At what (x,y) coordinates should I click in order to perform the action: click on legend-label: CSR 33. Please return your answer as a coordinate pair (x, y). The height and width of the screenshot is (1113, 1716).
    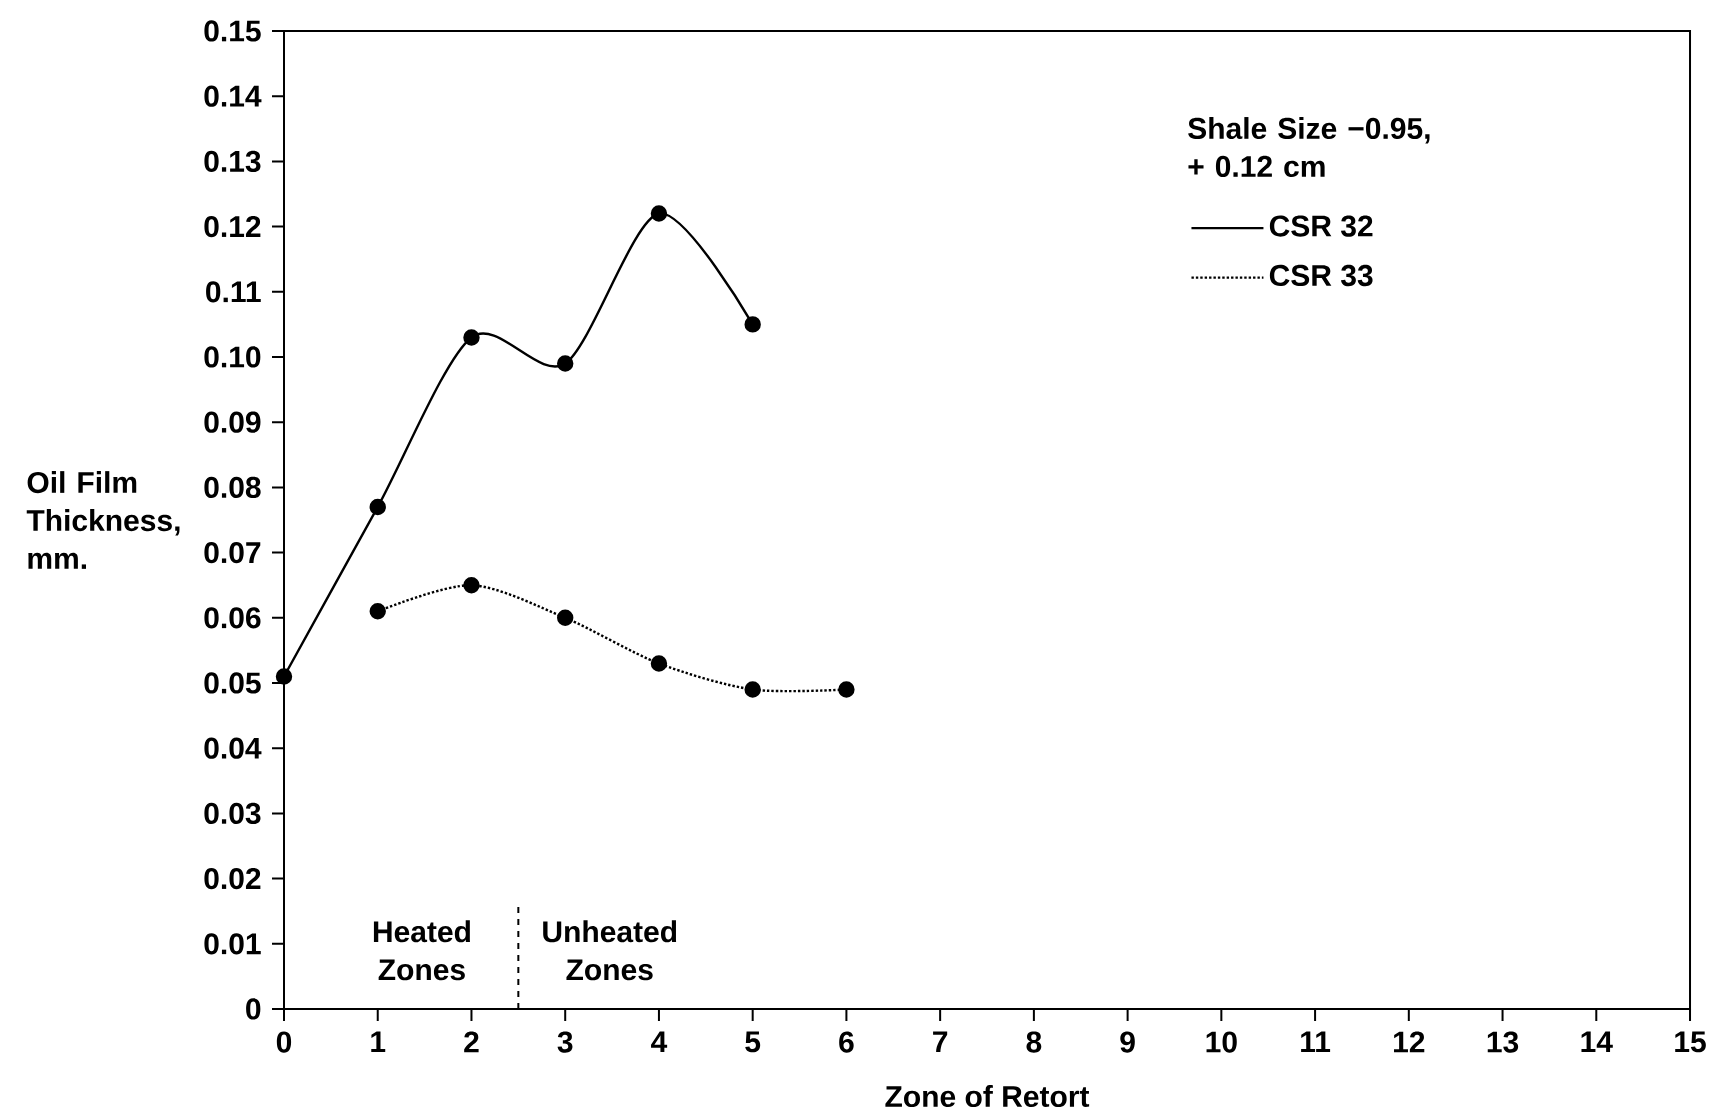
    Looking at the image, I should click on (1321, 275).